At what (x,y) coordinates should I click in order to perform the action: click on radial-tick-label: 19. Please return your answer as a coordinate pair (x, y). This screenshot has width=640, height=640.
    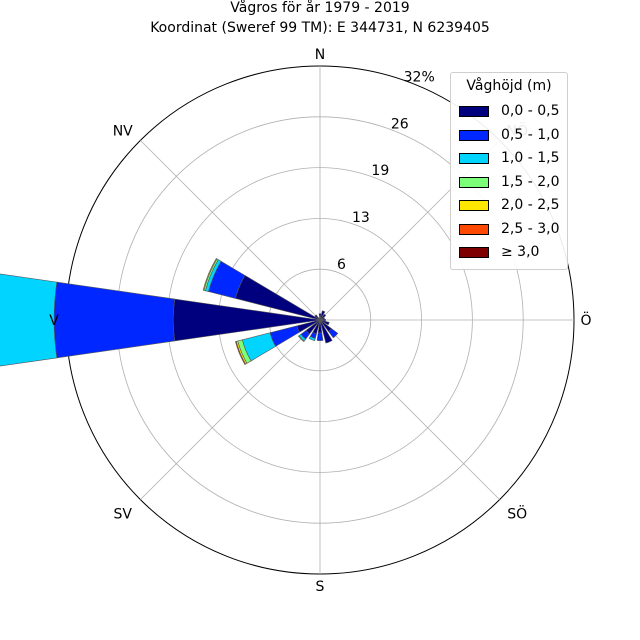
    Looking at the image, I should click on (380, 171).